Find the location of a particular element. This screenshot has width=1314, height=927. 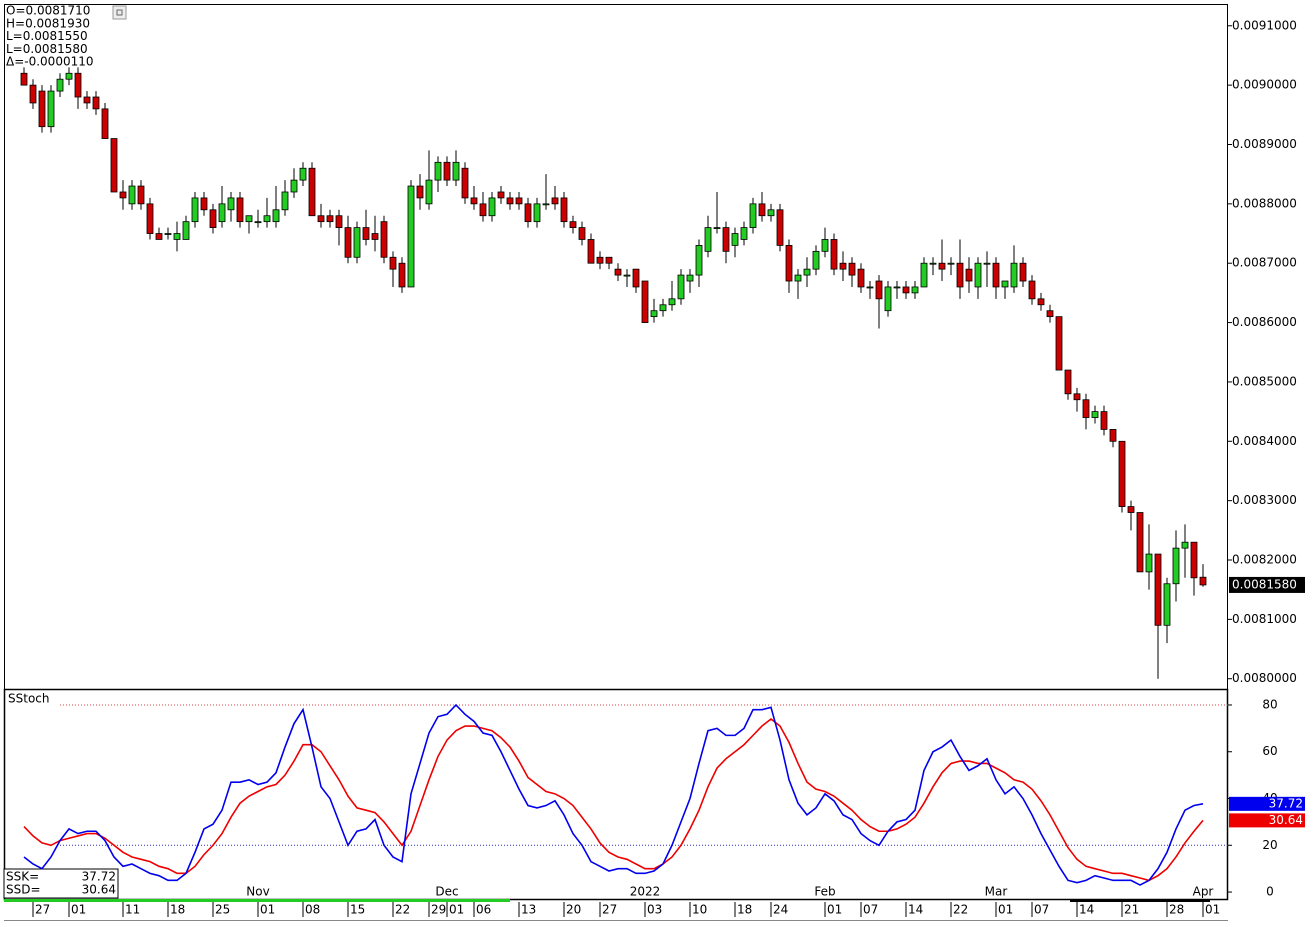

month-label: Feb is located at coordinates (824, 892).